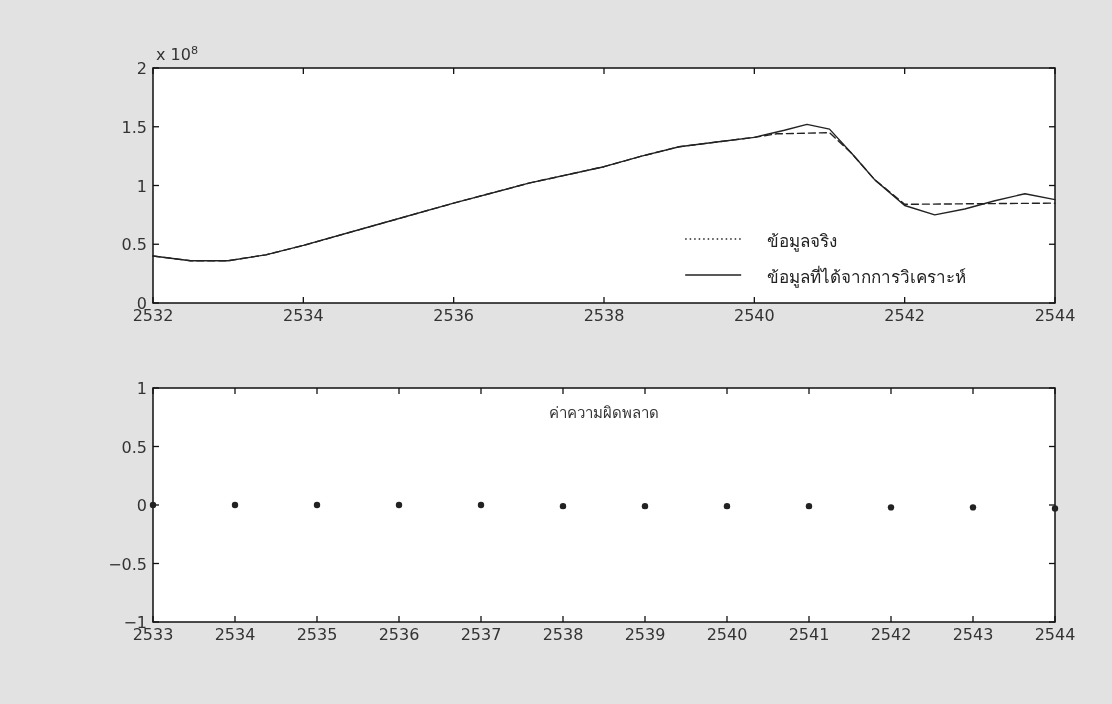  I want to click on y-tick-label: 1.5, so click(134, 127).